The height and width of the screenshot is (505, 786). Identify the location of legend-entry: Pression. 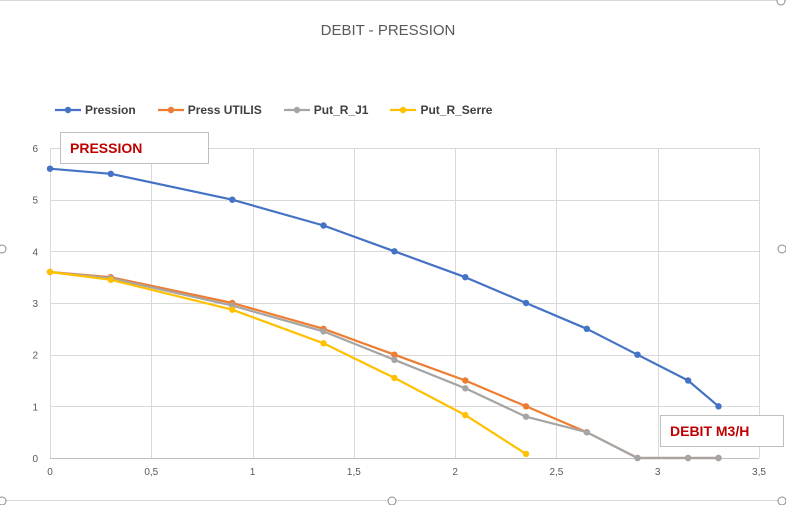
(95, 110).